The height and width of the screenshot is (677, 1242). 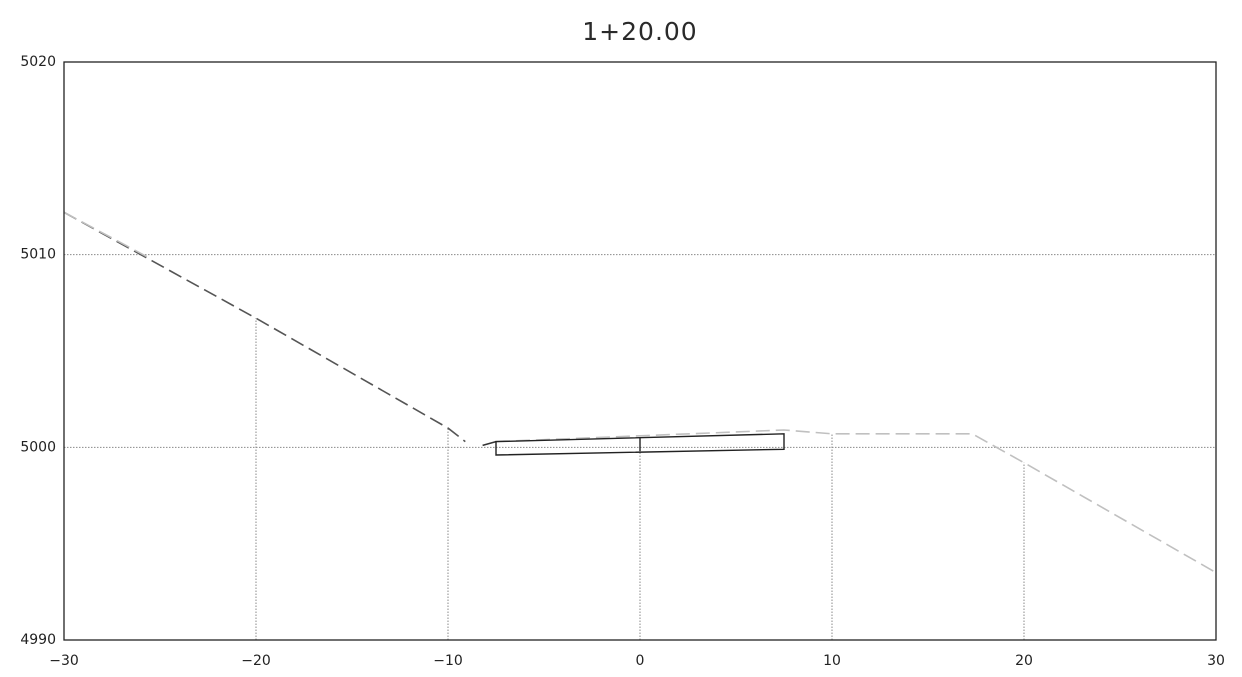 What do you see at coordinates (832, 661) in the screenshot?
I see `x-tick-label: 10` at bounding box center [832, 661].